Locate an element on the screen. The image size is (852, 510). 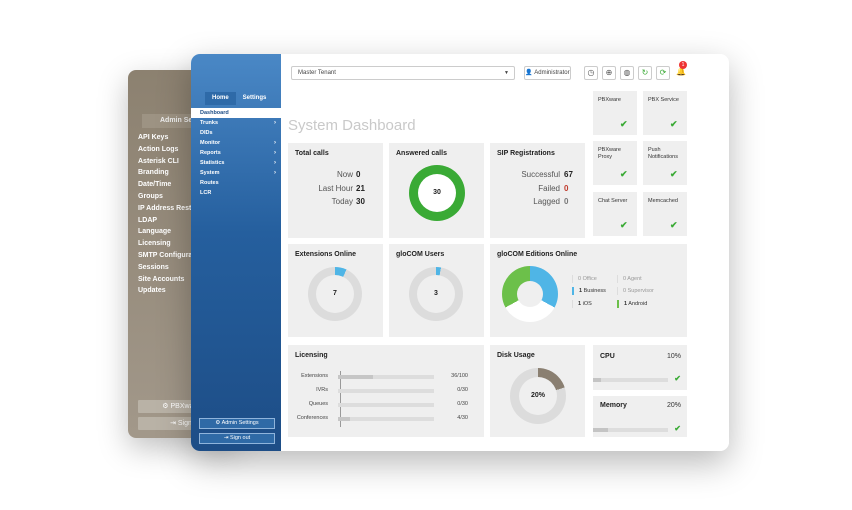
license-label: Extensions is located at coordinates (314, 376).